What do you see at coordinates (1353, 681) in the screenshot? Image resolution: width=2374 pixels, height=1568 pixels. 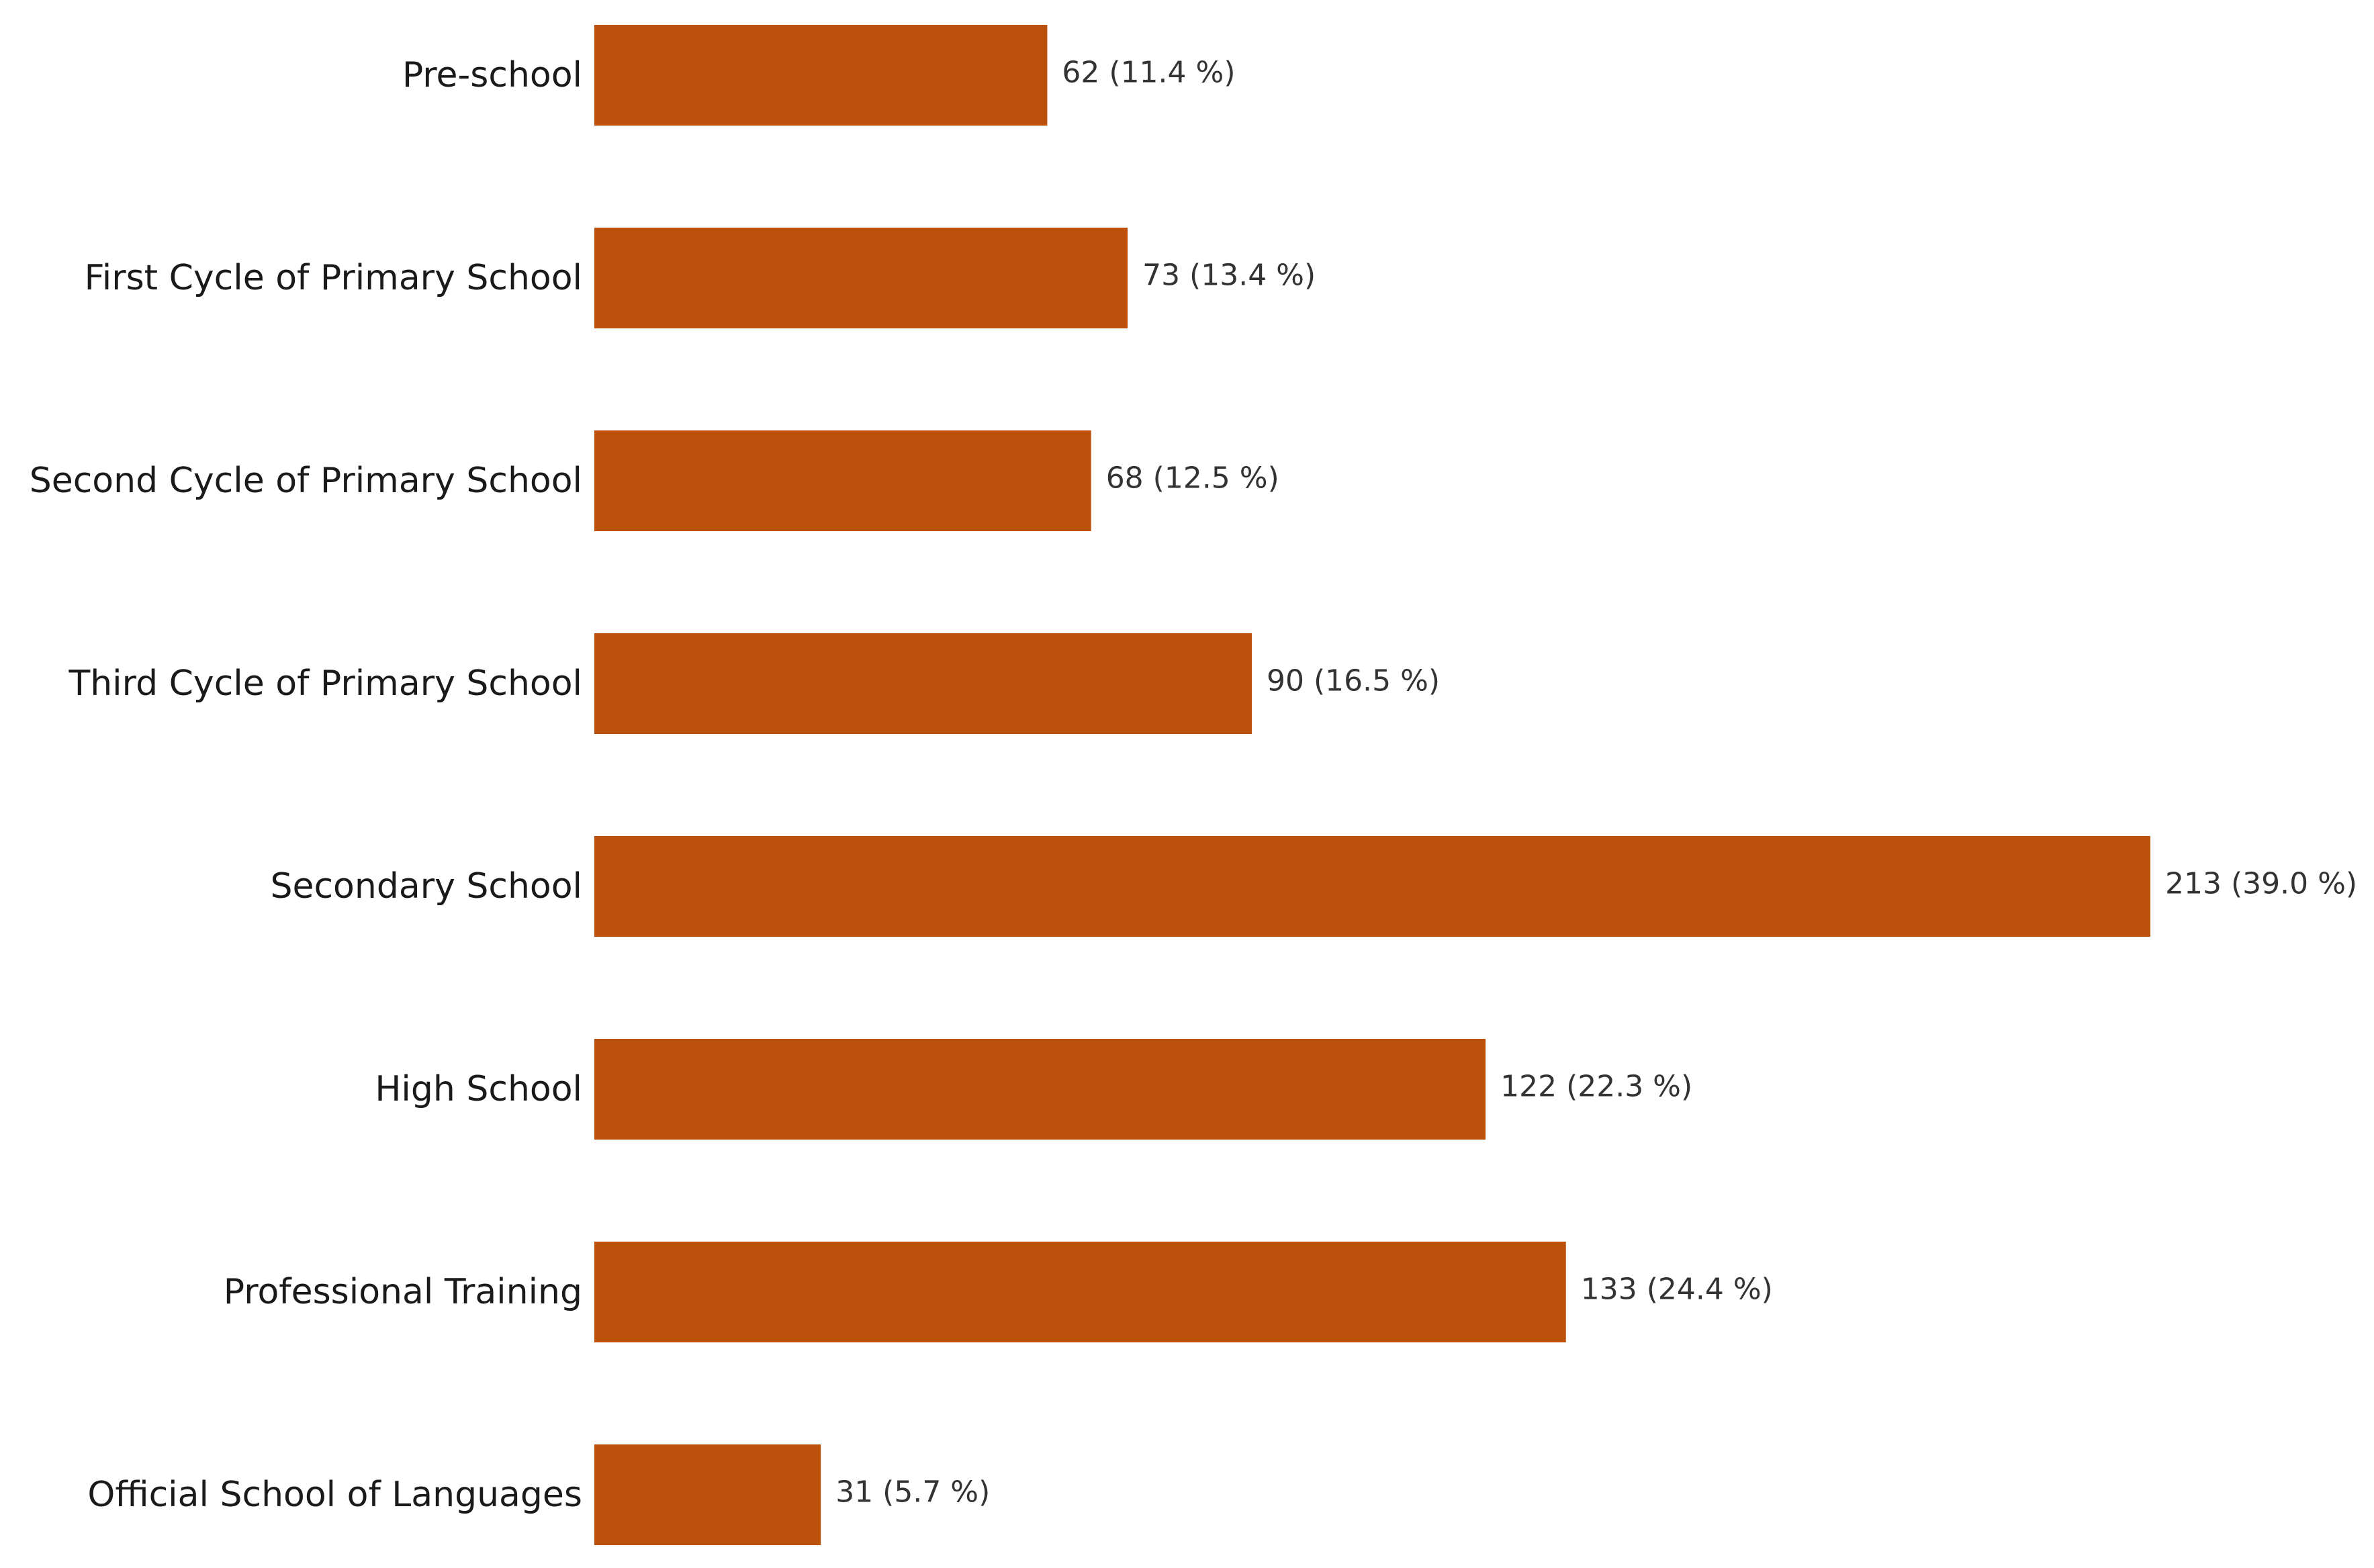 I see `bar-value-label: 90 (16.5 %)` at bounding box center [1353, 681].